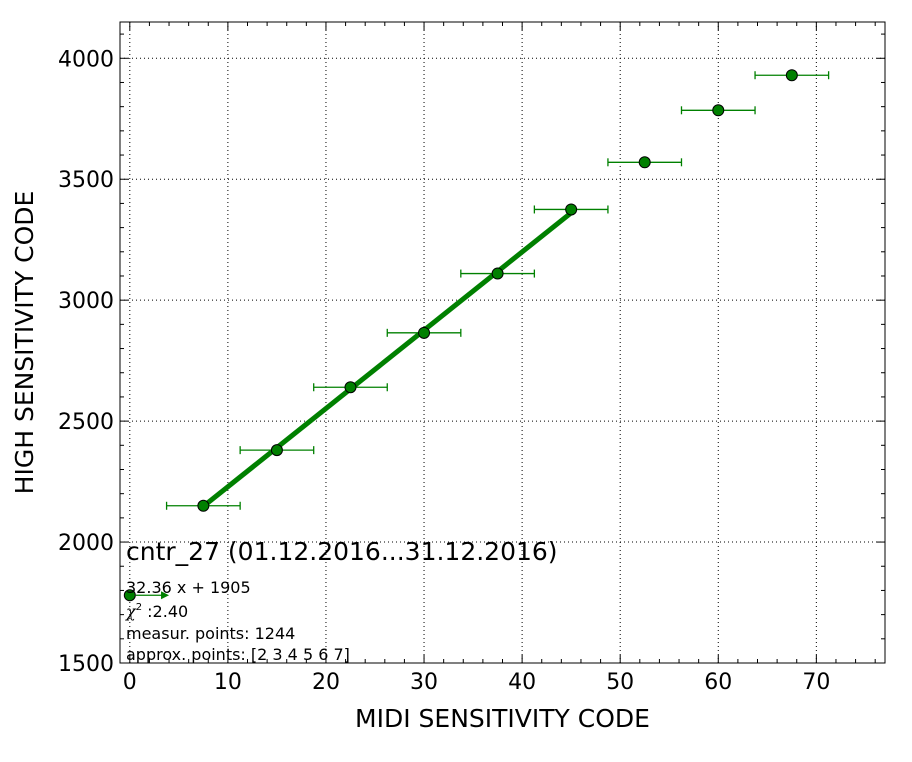 The height and width of the screenshot is (762, 912). What do you see at coordinates (139, 607) in the screenshot?
I see `chi-superscript: 2` at bounding box center [139, 607].